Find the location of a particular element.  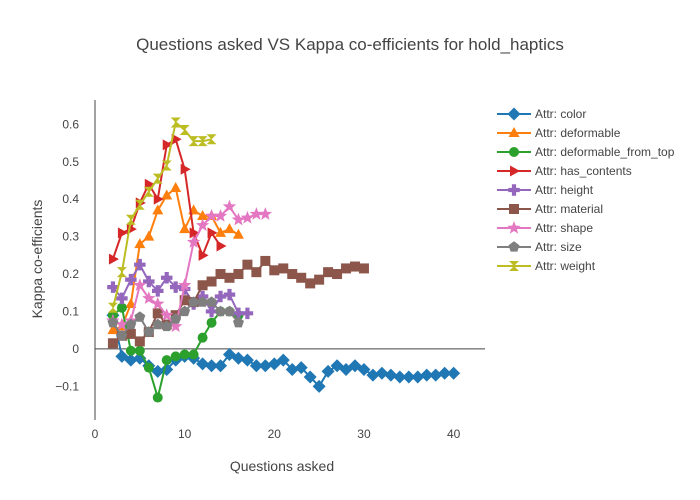

legend-item: Attr: material is located at coordinates (550, 209).